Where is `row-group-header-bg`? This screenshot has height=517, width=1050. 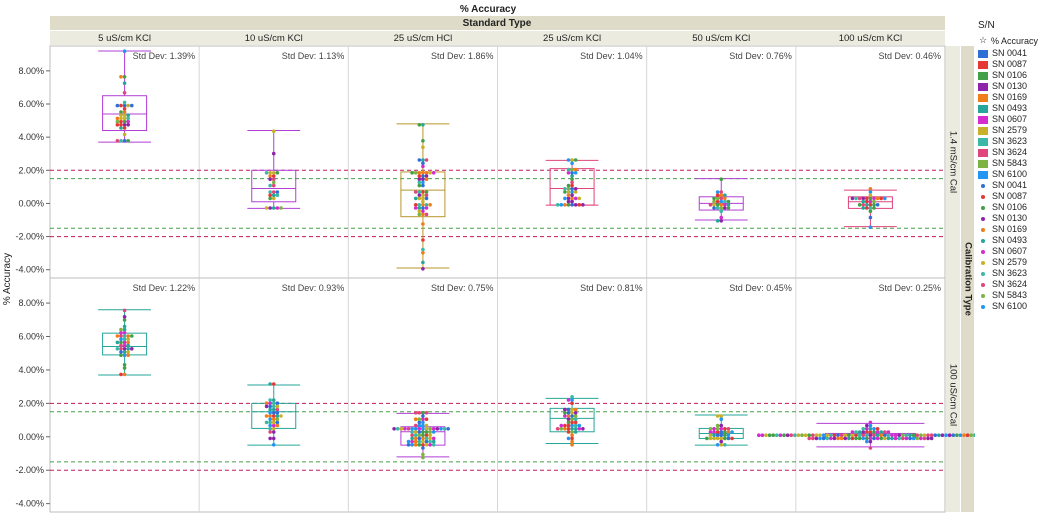
row-group-header-bg is located at coordinates (967, 279).